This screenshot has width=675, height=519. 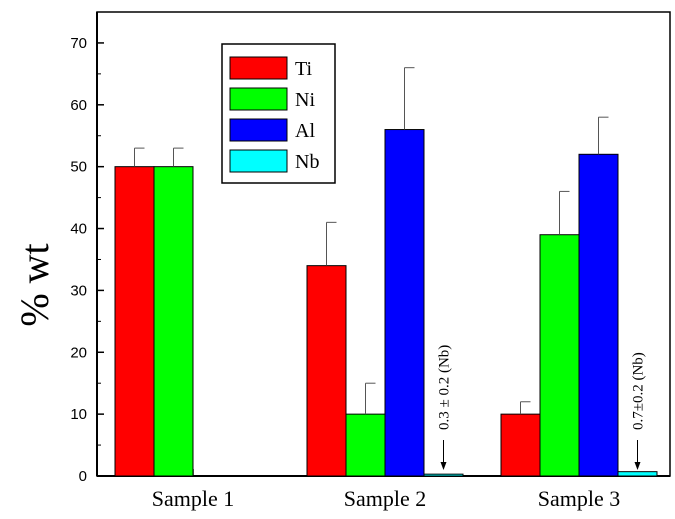 What do you see at coordinates (307, 162) in the screenshot?
I see `legend-label: Nb` at bounding box center [307, 162].